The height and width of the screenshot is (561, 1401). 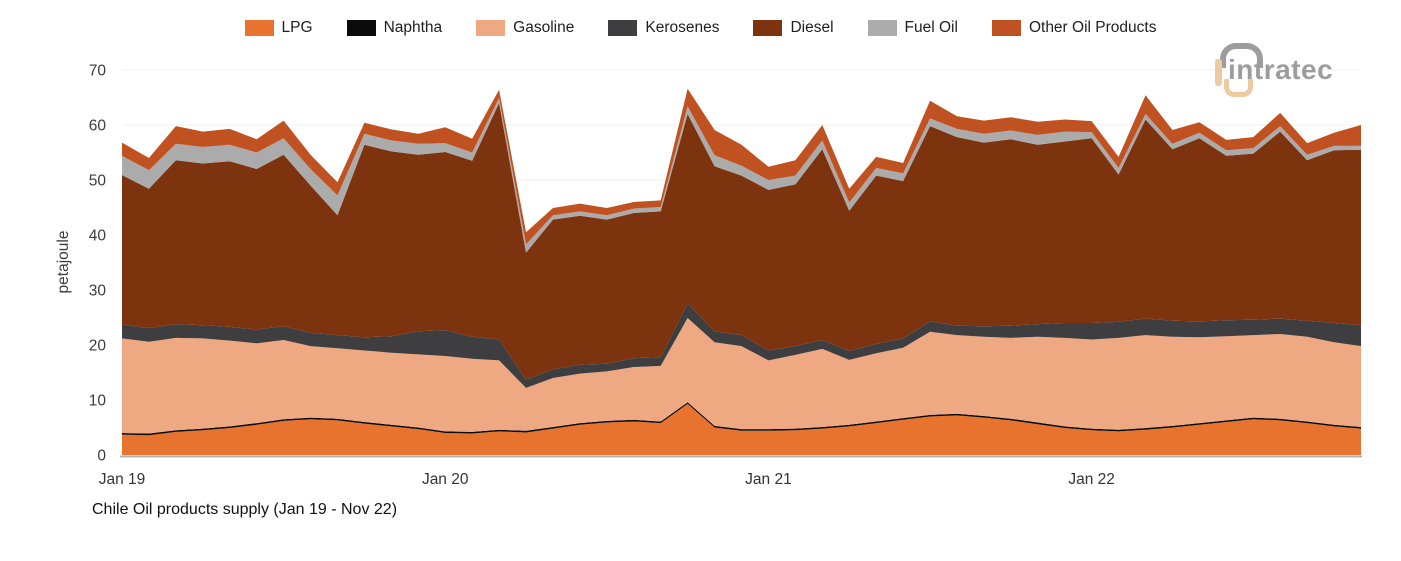 I want to click on y-tick-label-60: 60, so click(x=98, y=126).